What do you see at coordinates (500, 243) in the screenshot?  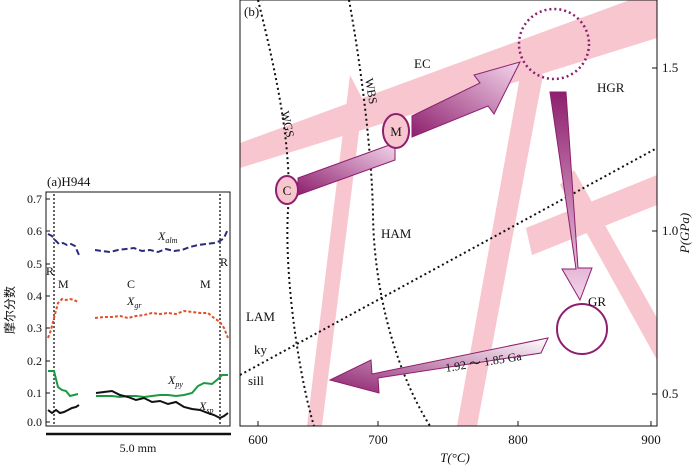 I see `reaction-band-steep` at bounding box center [500, 243].